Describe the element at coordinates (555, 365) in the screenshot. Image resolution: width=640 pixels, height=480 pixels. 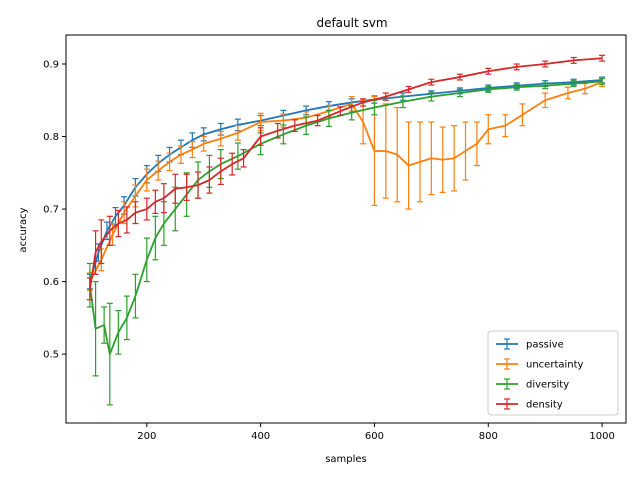
I see `legend-label-uncertainty: uncertainty` at that location.